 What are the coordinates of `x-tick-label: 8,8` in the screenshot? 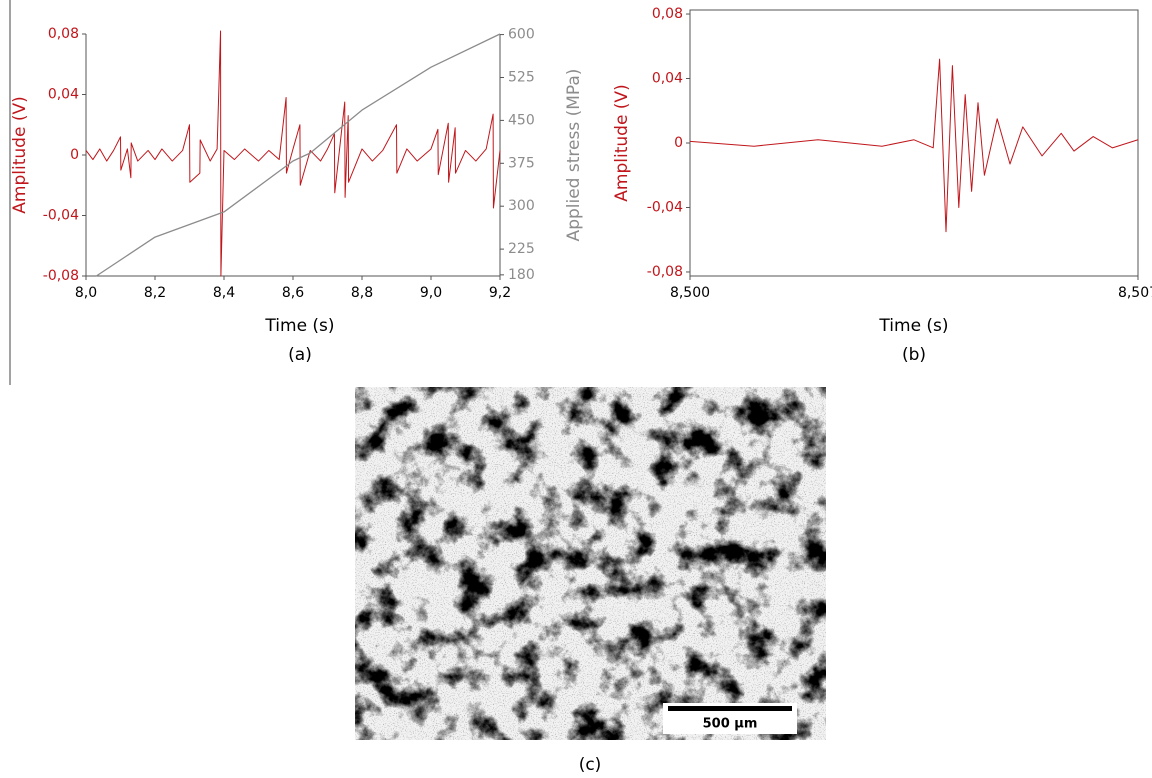 It's located at (362, 293).